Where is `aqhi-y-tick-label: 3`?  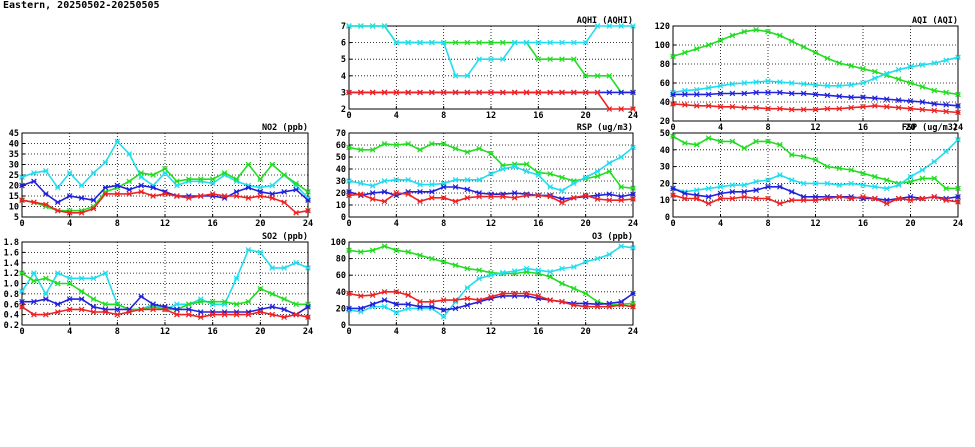 aqhi-y-tick-label: 3 is located at coordinates (343, 93).